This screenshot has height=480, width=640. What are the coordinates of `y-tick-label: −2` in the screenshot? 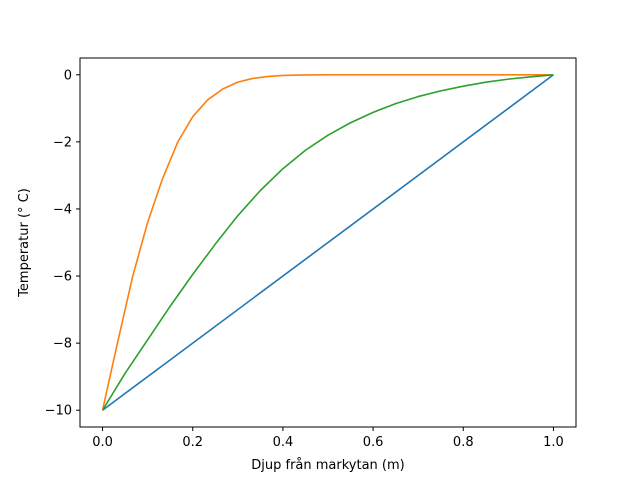 It's located at (62, 142).